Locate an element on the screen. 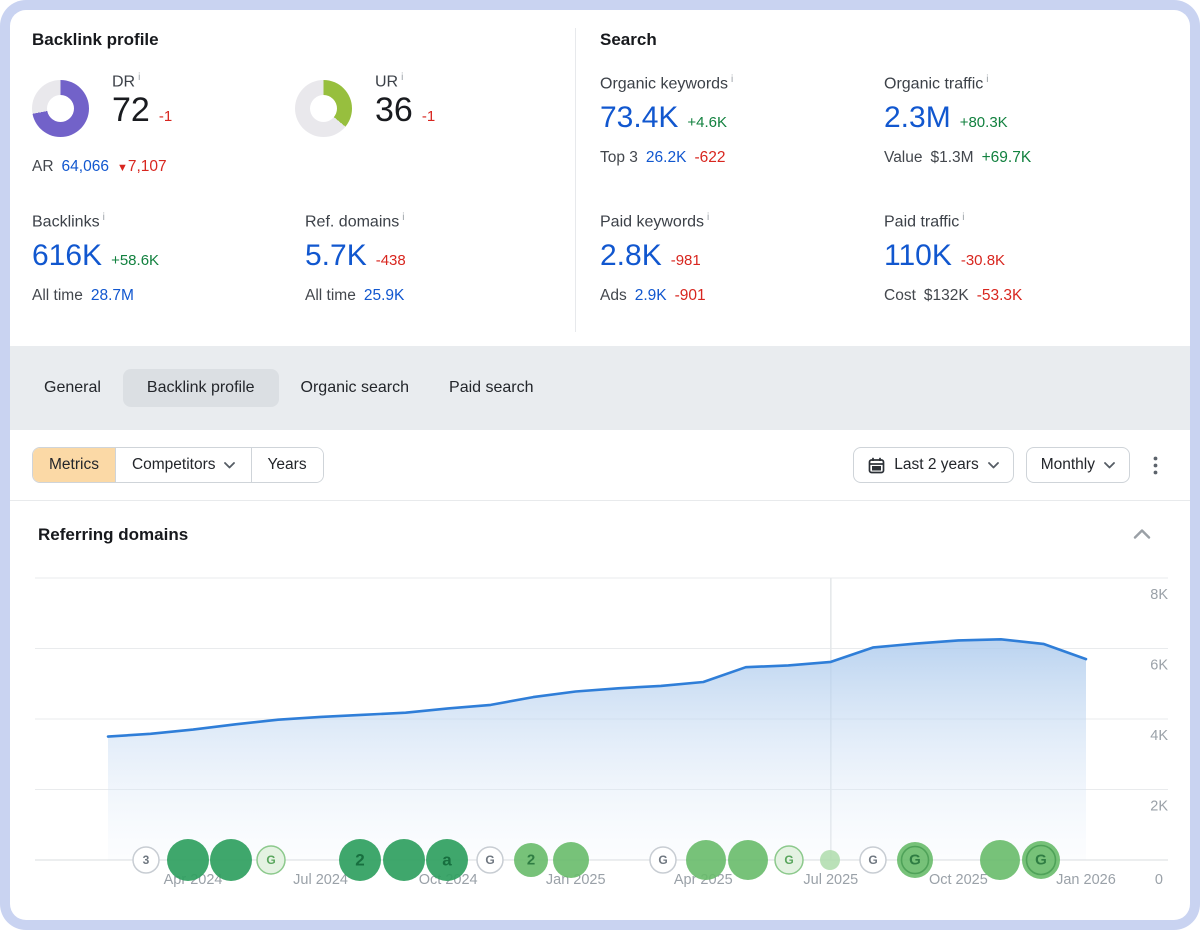 This screenshot has width=1200, height=930. series-line is located at coordinates (597, 688).